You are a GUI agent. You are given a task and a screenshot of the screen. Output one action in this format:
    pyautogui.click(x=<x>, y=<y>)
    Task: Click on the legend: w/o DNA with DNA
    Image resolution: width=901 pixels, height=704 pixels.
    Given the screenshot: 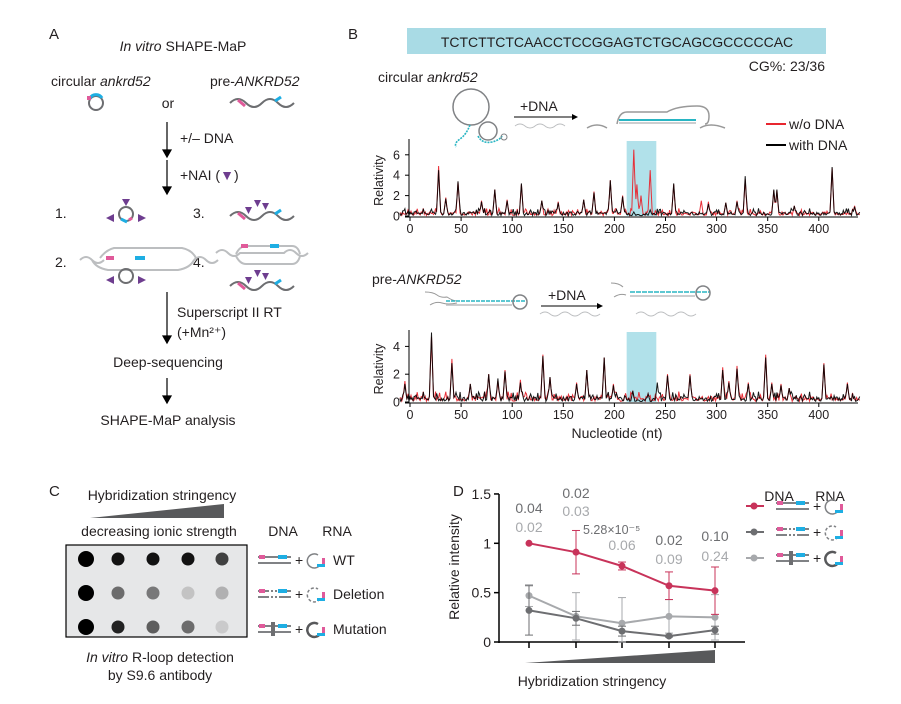 What is the action you would take?
    pyautogui.click(x=807, y=134)
    